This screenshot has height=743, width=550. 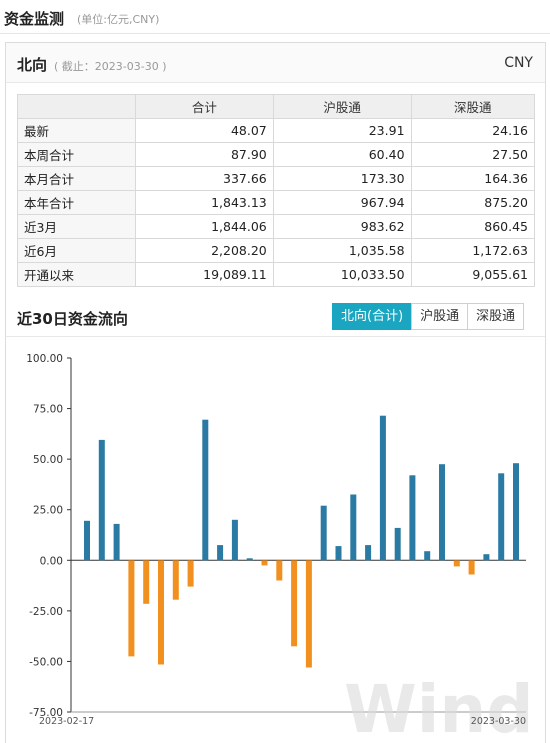 I want to click on cell-sz: 24.16, so click(x=473, y=130).